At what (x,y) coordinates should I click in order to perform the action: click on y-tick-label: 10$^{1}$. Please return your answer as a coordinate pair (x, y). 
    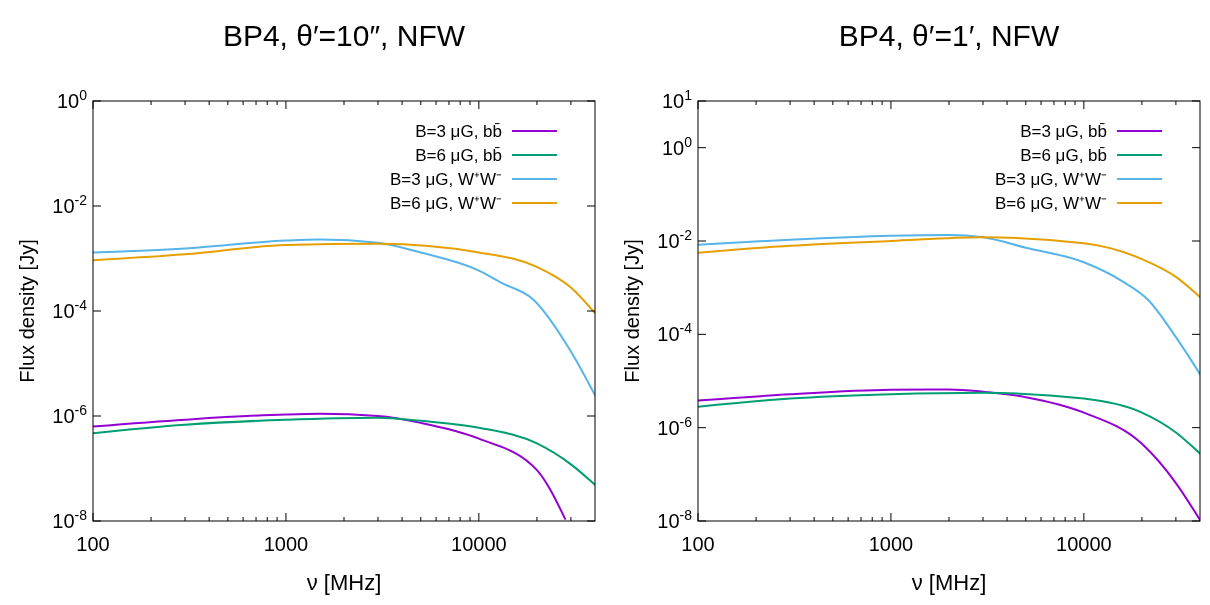
    Looking at the image, I should click on (677, 99).